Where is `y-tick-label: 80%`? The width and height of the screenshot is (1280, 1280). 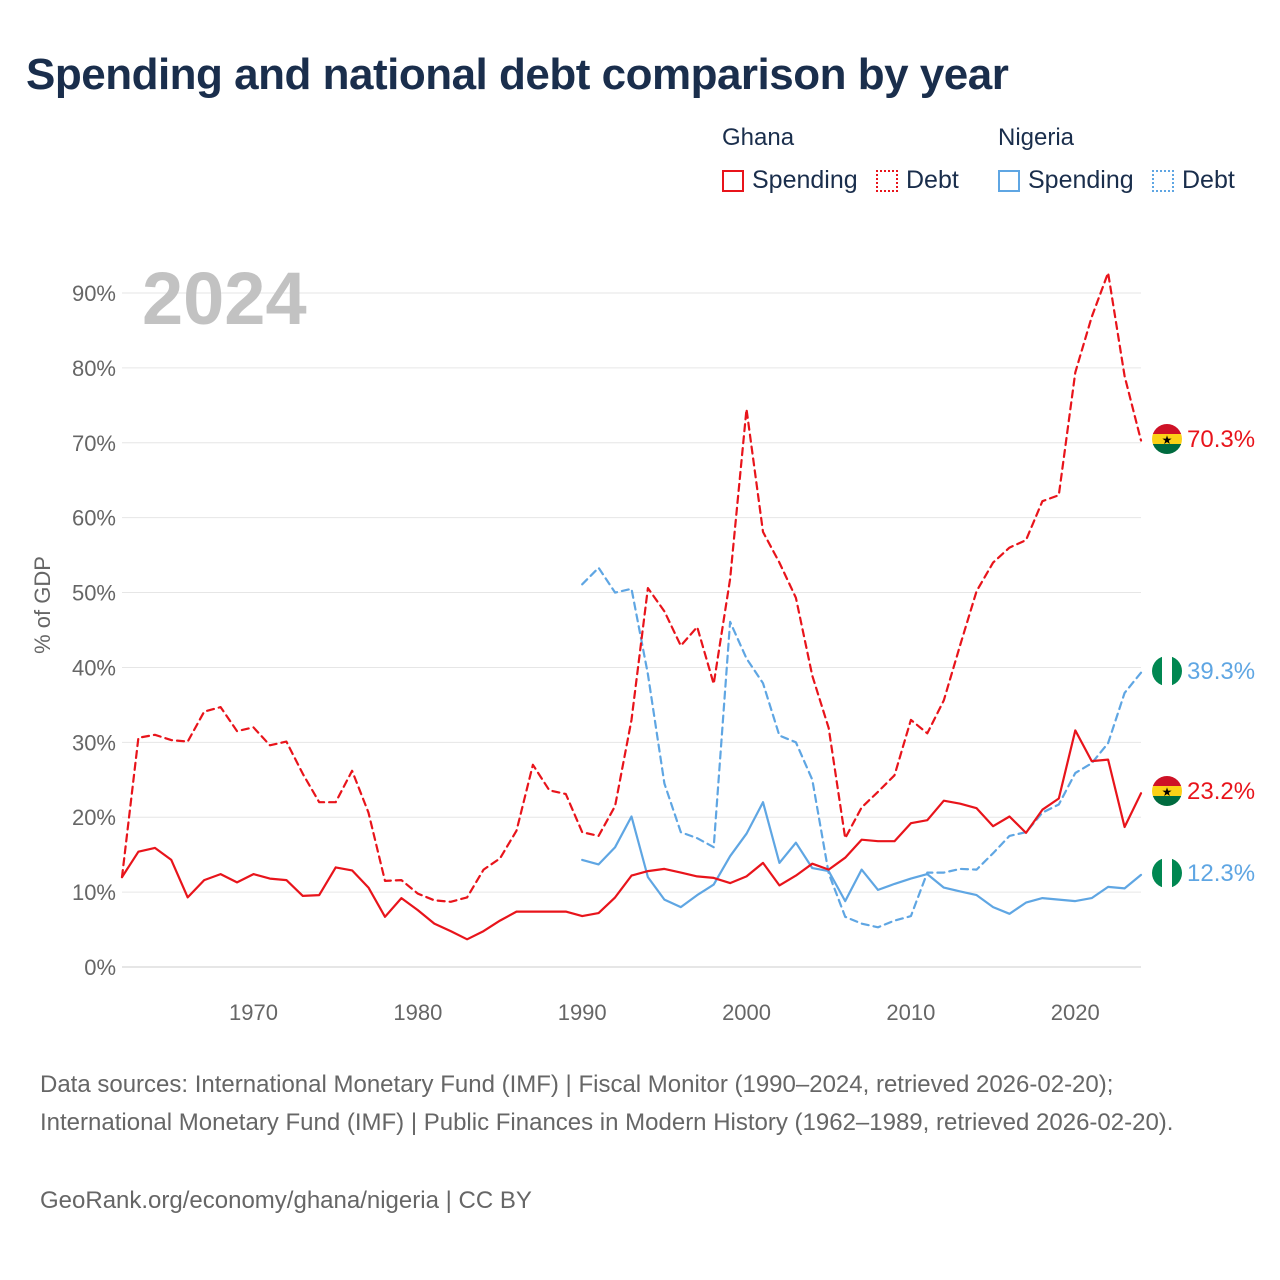 y-tick-label: 80% is located at coordinates (94, 368).